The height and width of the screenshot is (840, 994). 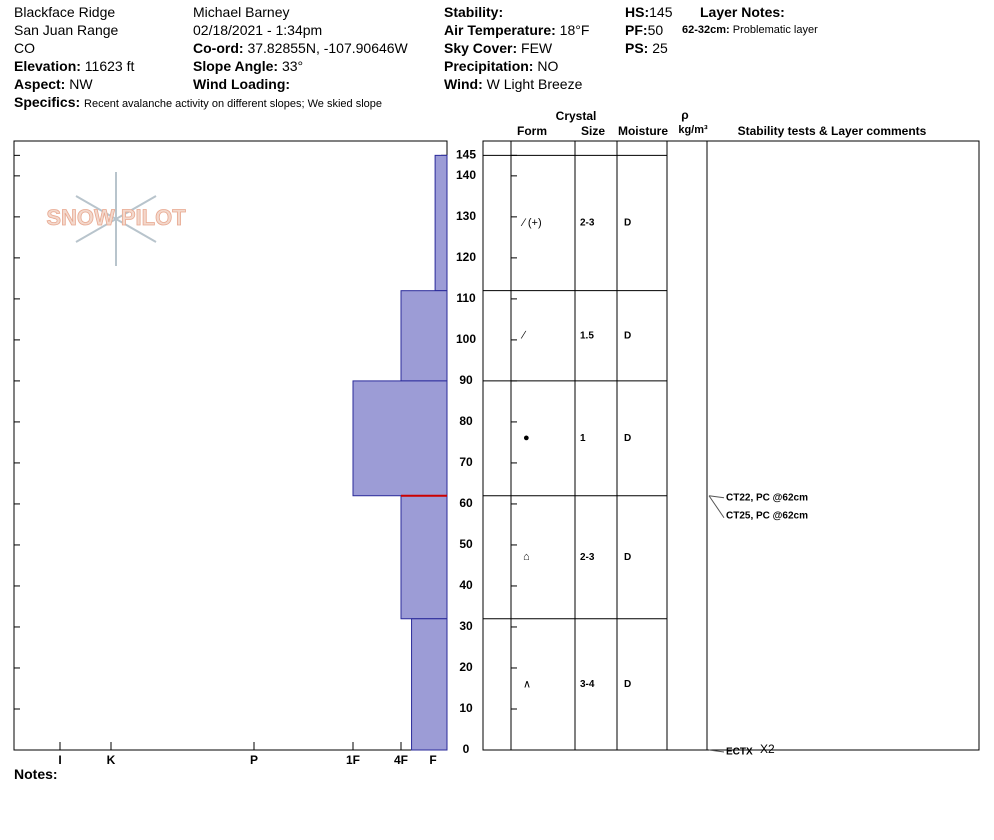 What do you see at coordinates (81, 84) in the screenshot?
I see `value: NW` at bounding box center [81, 84].